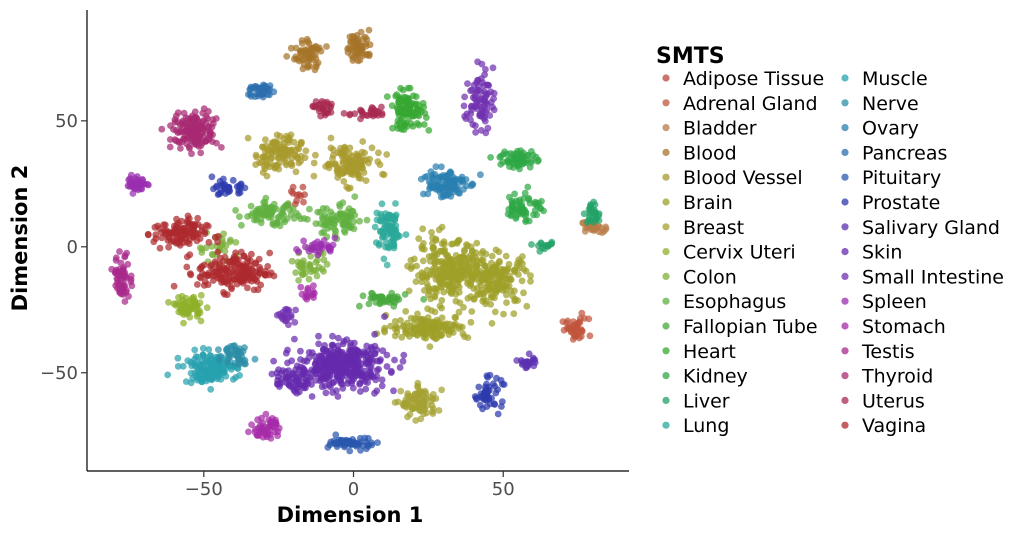  What do you see at coordinates (894, 302) in the screenshot?
I see `legend-label: Spleen` at bounding box center [894, 302].